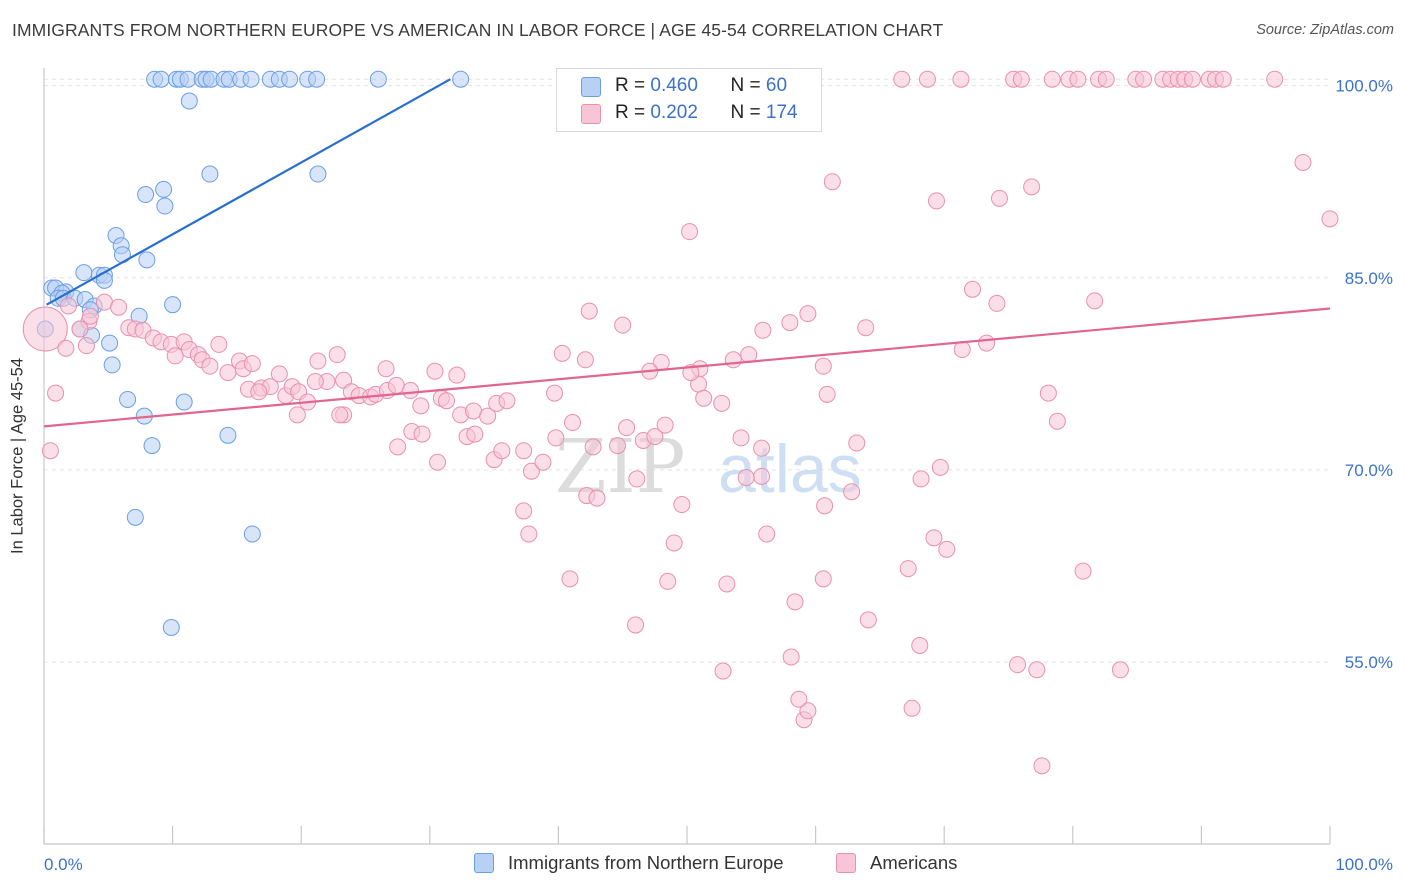  I want to click on x-tick-label: 0.0%, so click(63, 864).